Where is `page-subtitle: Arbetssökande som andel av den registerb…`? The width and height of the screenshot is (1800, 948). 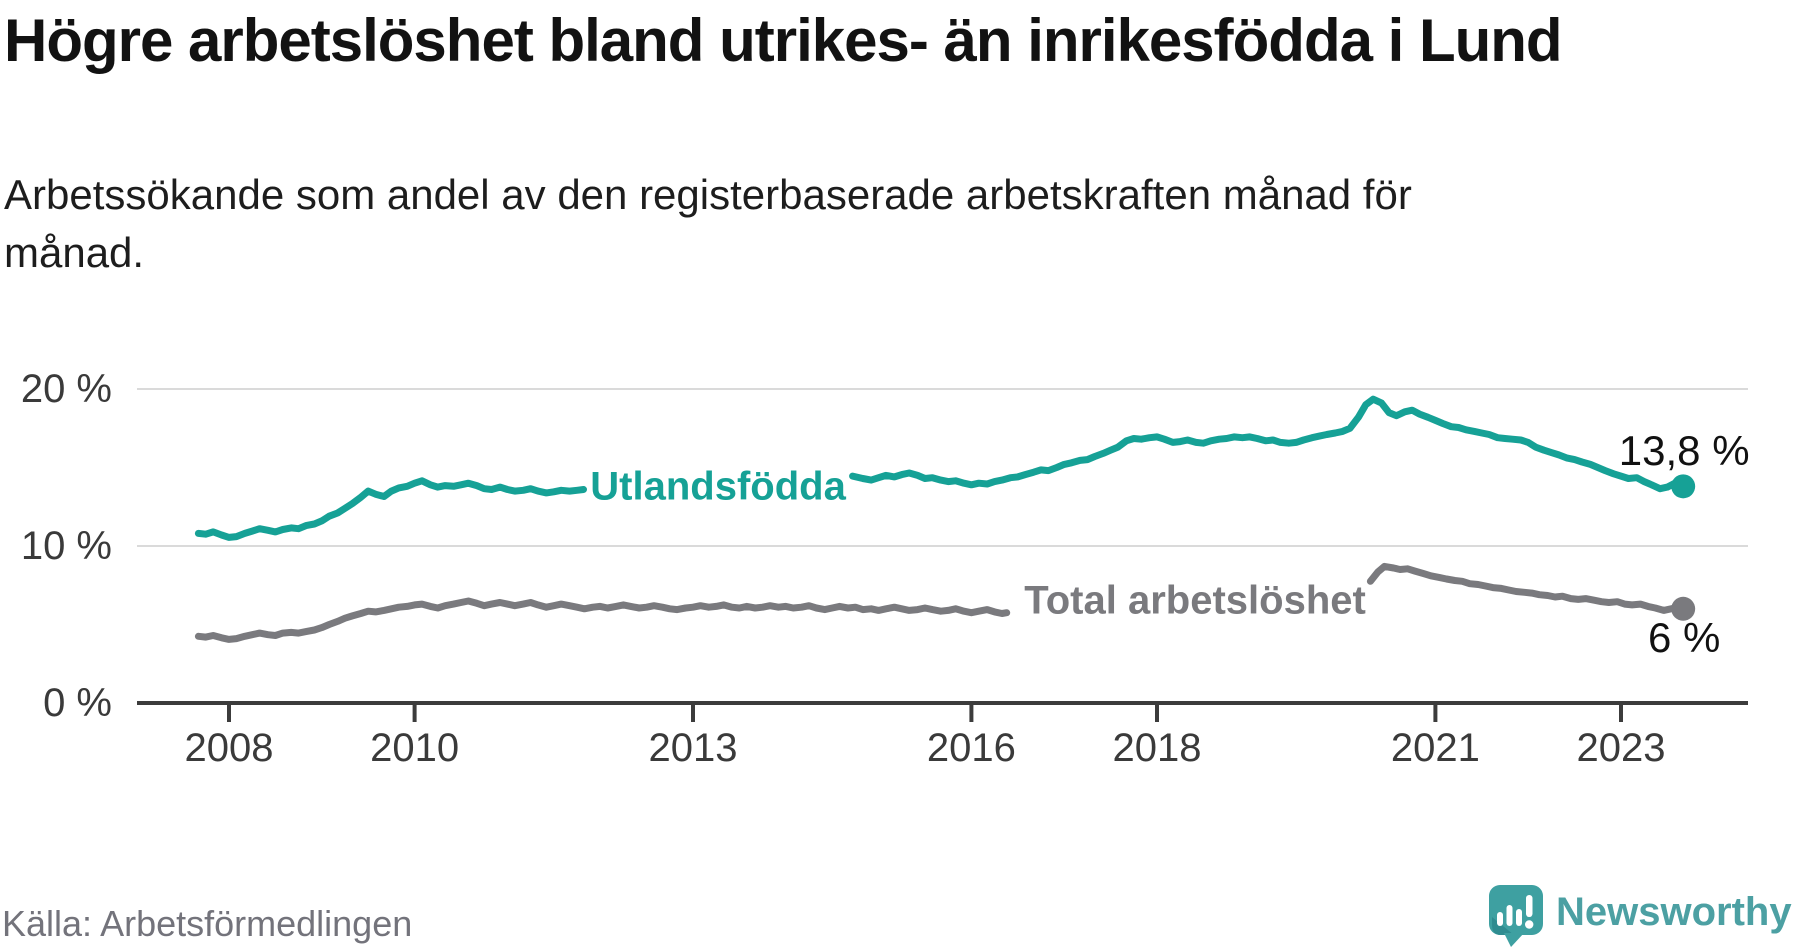
page-subtitle: Arbetssökande som andel av den registerb… is located at coordinates (708, 223).